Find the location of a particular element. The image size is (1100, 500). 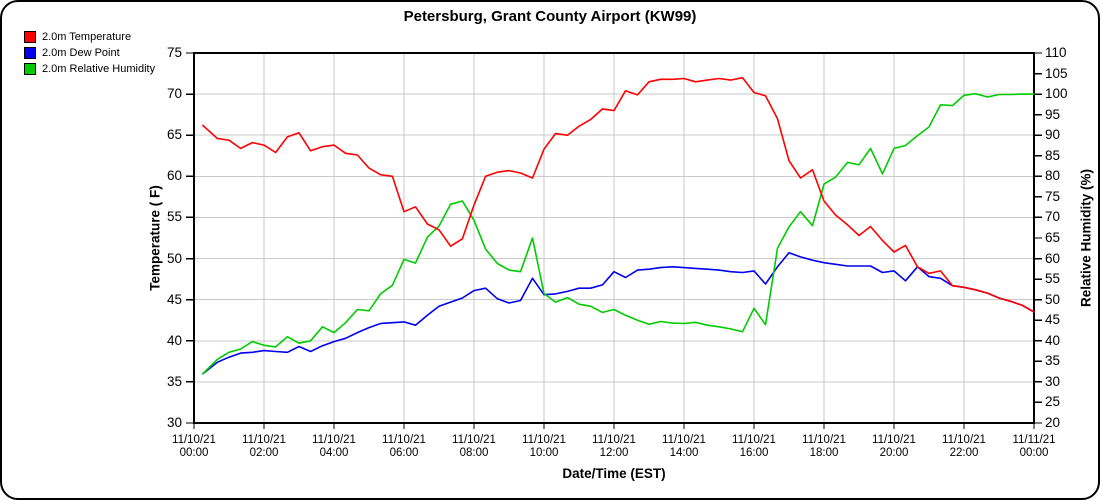

y-axis-tick-label-left: 55 is located at coordinates (174, 217).